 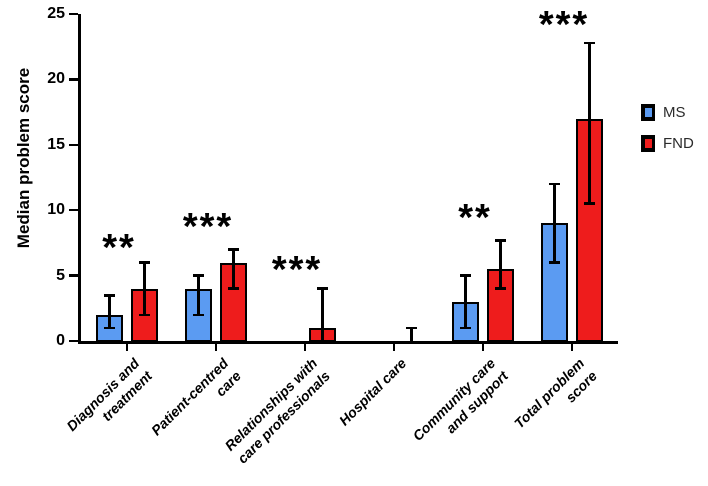 I want to click on y-tick-label: 25, so click(x=56, y=13).